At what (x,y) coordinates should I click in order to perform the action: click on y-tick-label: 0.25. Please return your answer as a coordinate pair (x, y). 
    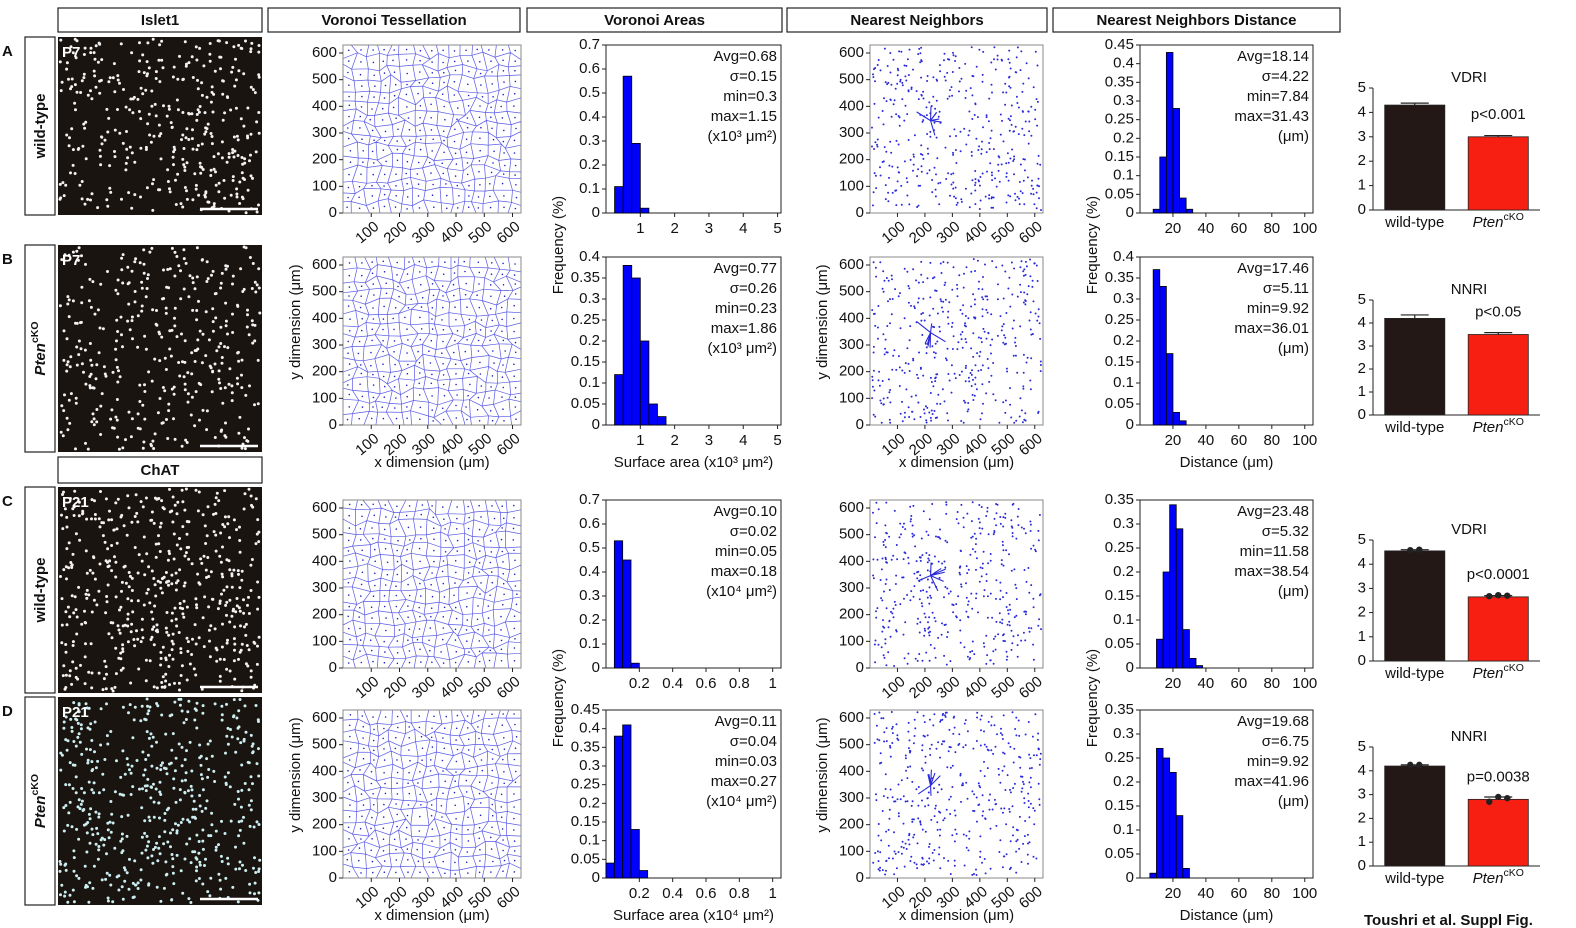
    Looking at the image, I should click on (1119, 547).